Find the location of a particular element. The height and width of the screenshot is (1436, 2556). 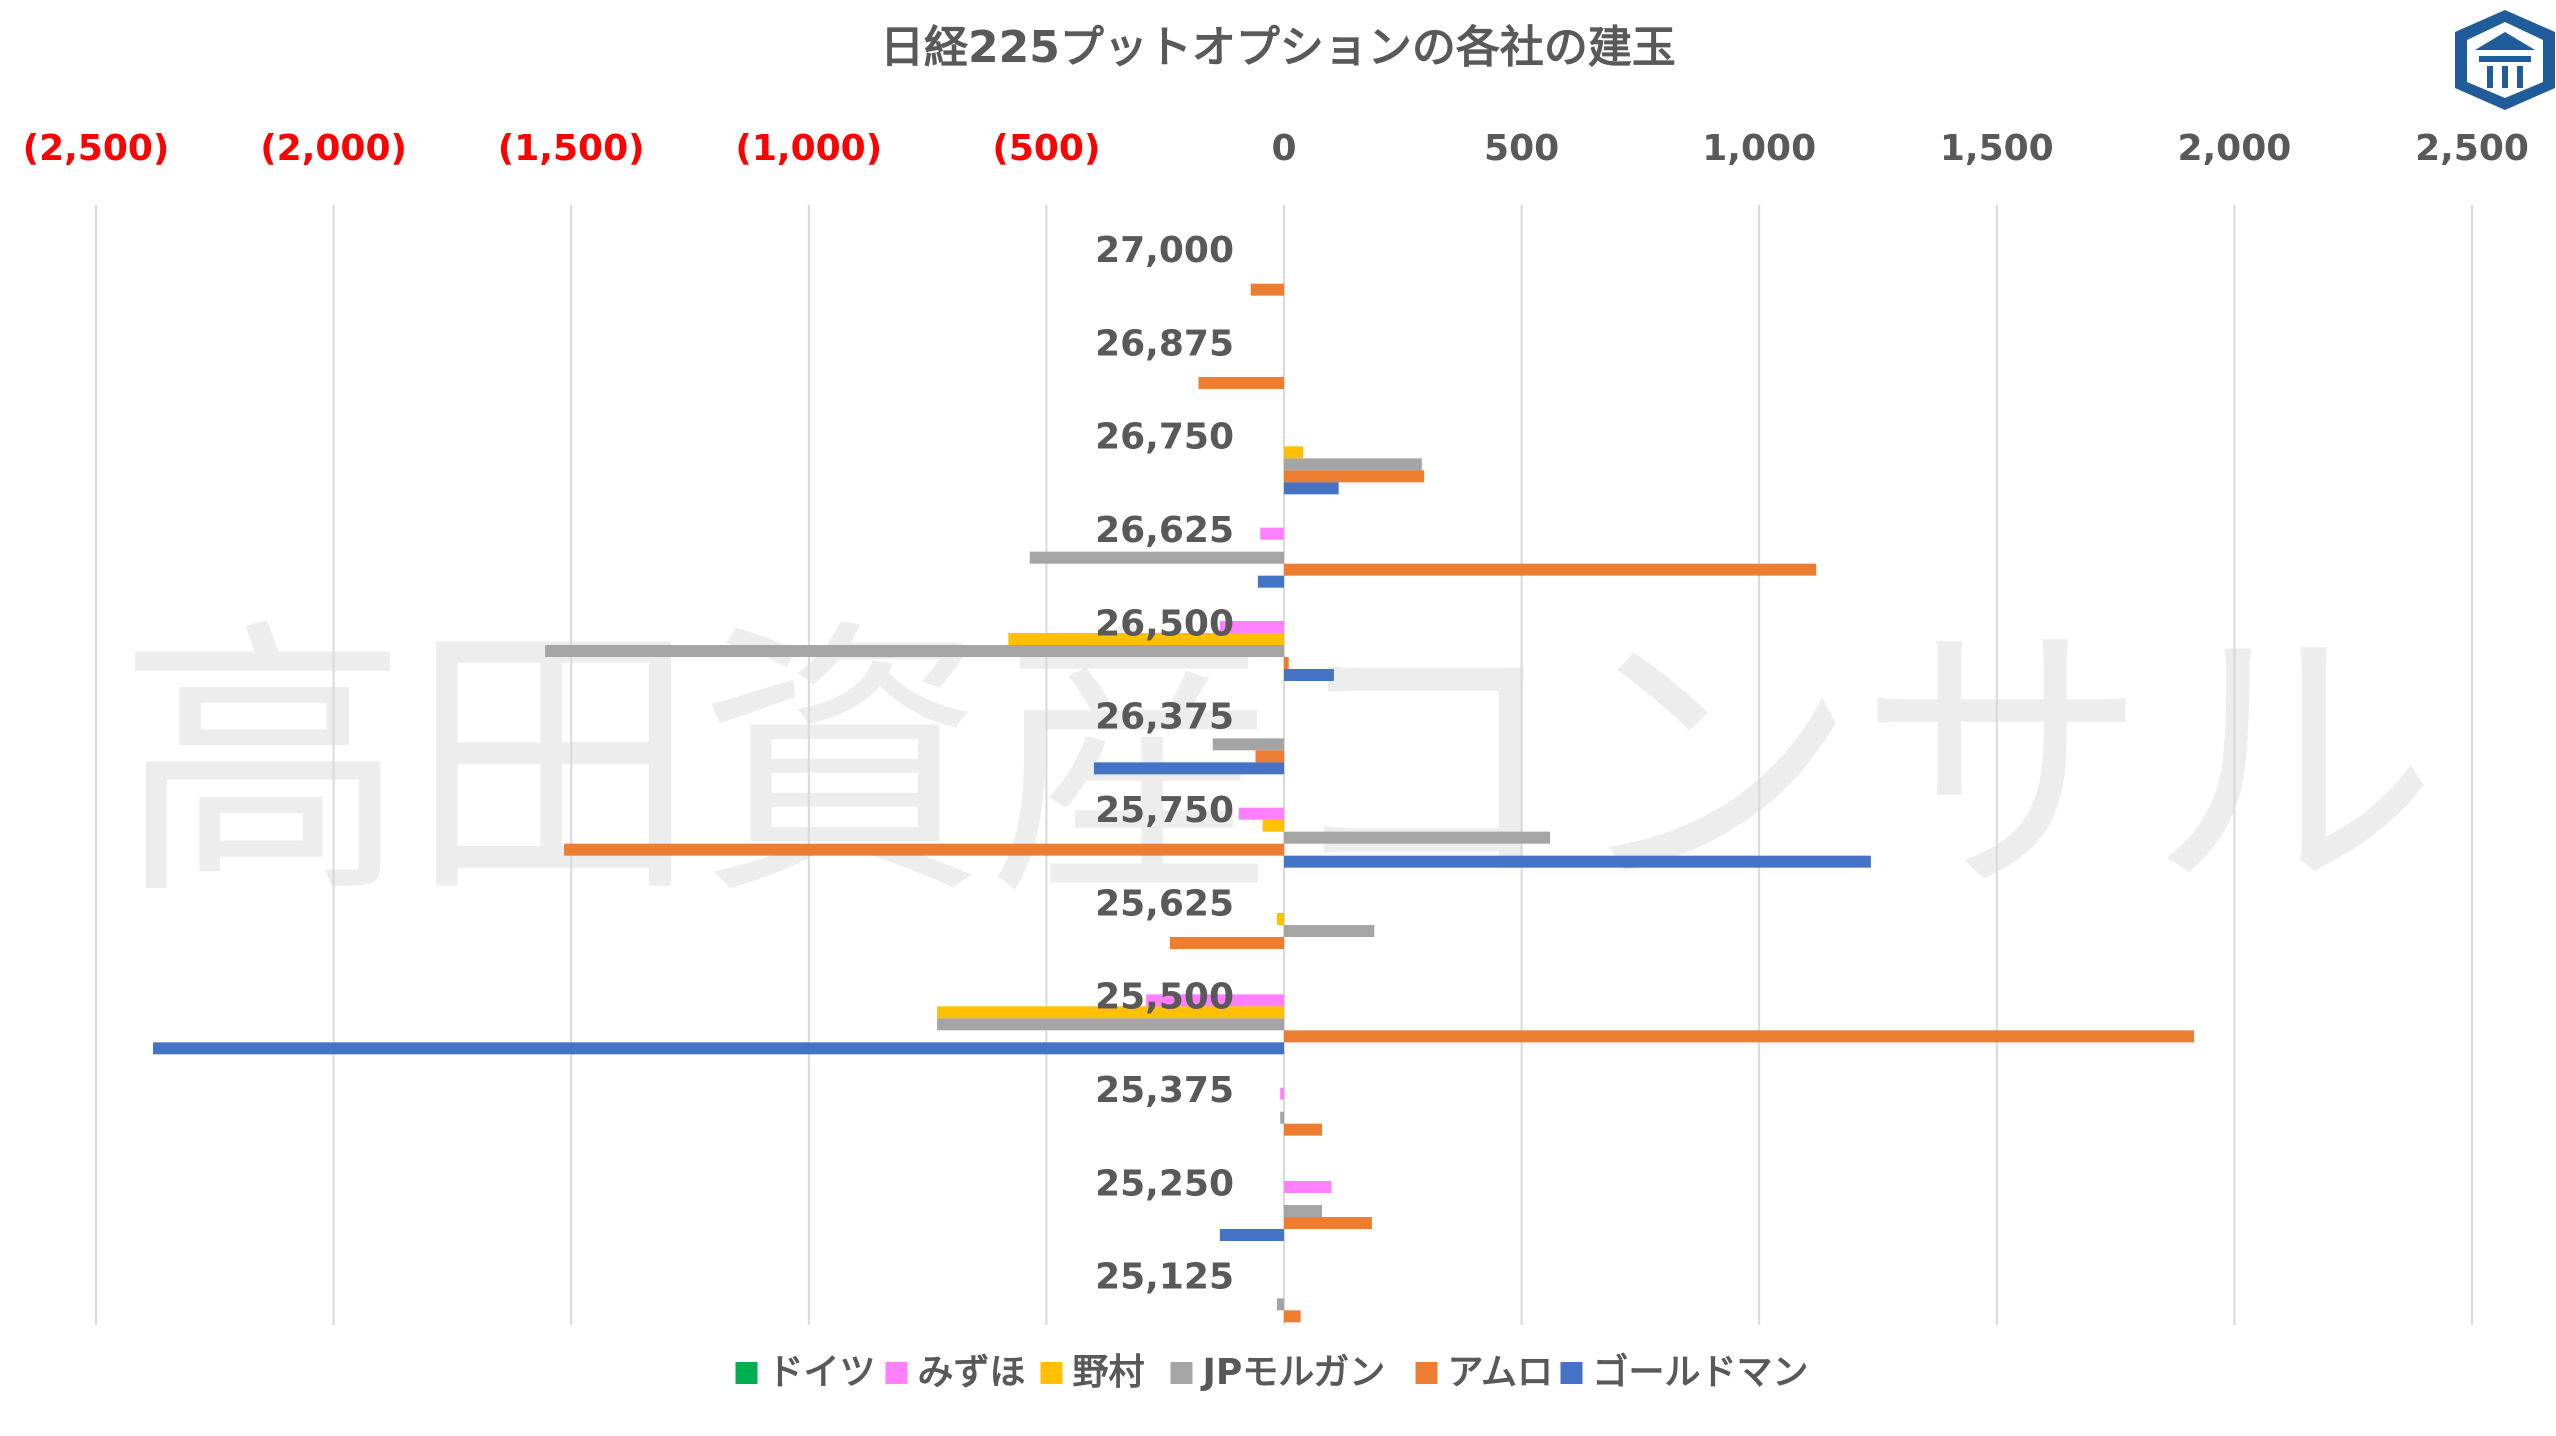

bar-アムロ-25,625 is located at coordinates (1226, 943).